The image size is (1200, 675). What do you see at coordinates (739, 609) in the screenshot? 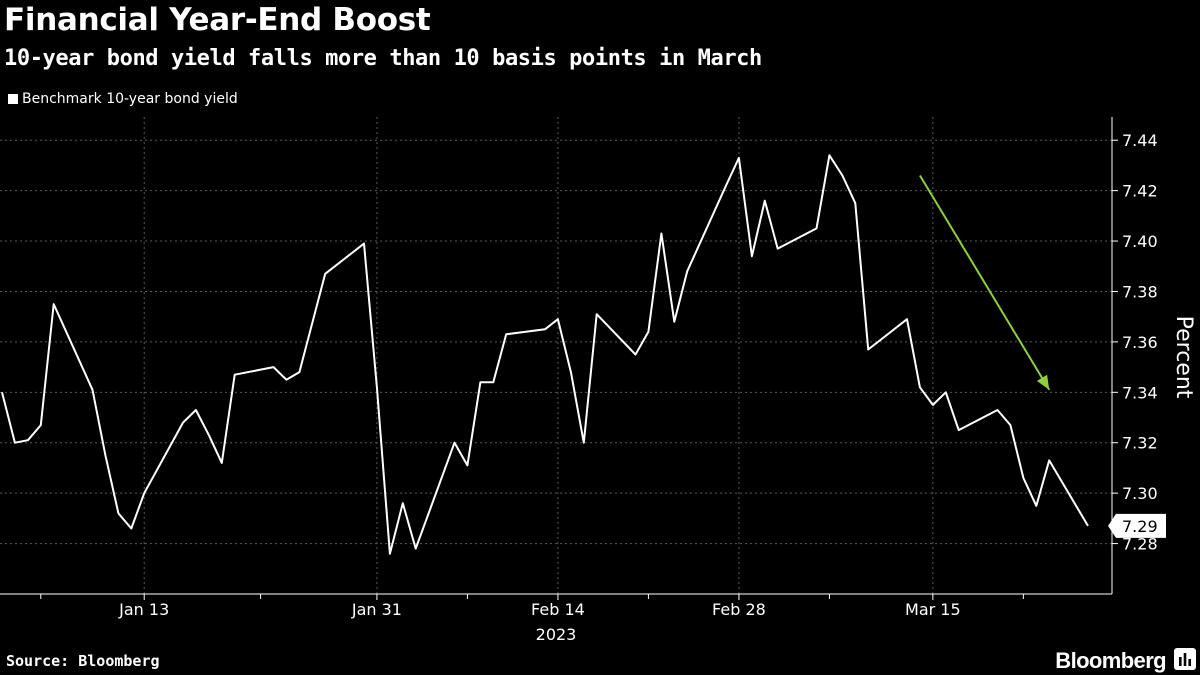
I see `x-tick-label: Feb 28` at bounding box center [739, 609].